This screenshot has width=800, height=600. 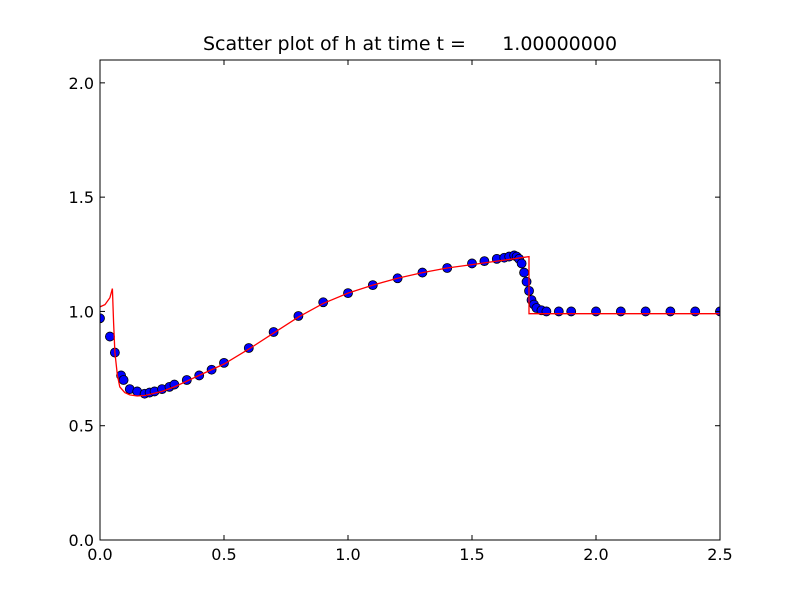 I want to click on x-tick-label: 2.0, so click(x=595, y=554).